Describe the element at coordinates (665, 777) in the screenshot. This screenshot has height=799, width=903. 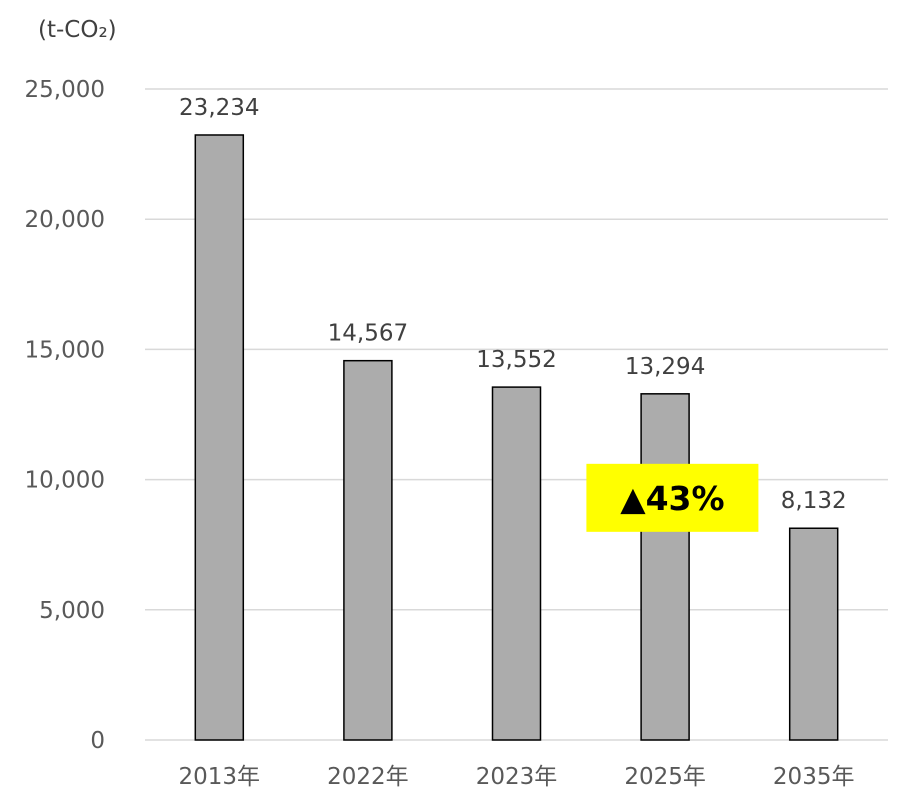
I see `x-tick-label: 2025年` at that location.